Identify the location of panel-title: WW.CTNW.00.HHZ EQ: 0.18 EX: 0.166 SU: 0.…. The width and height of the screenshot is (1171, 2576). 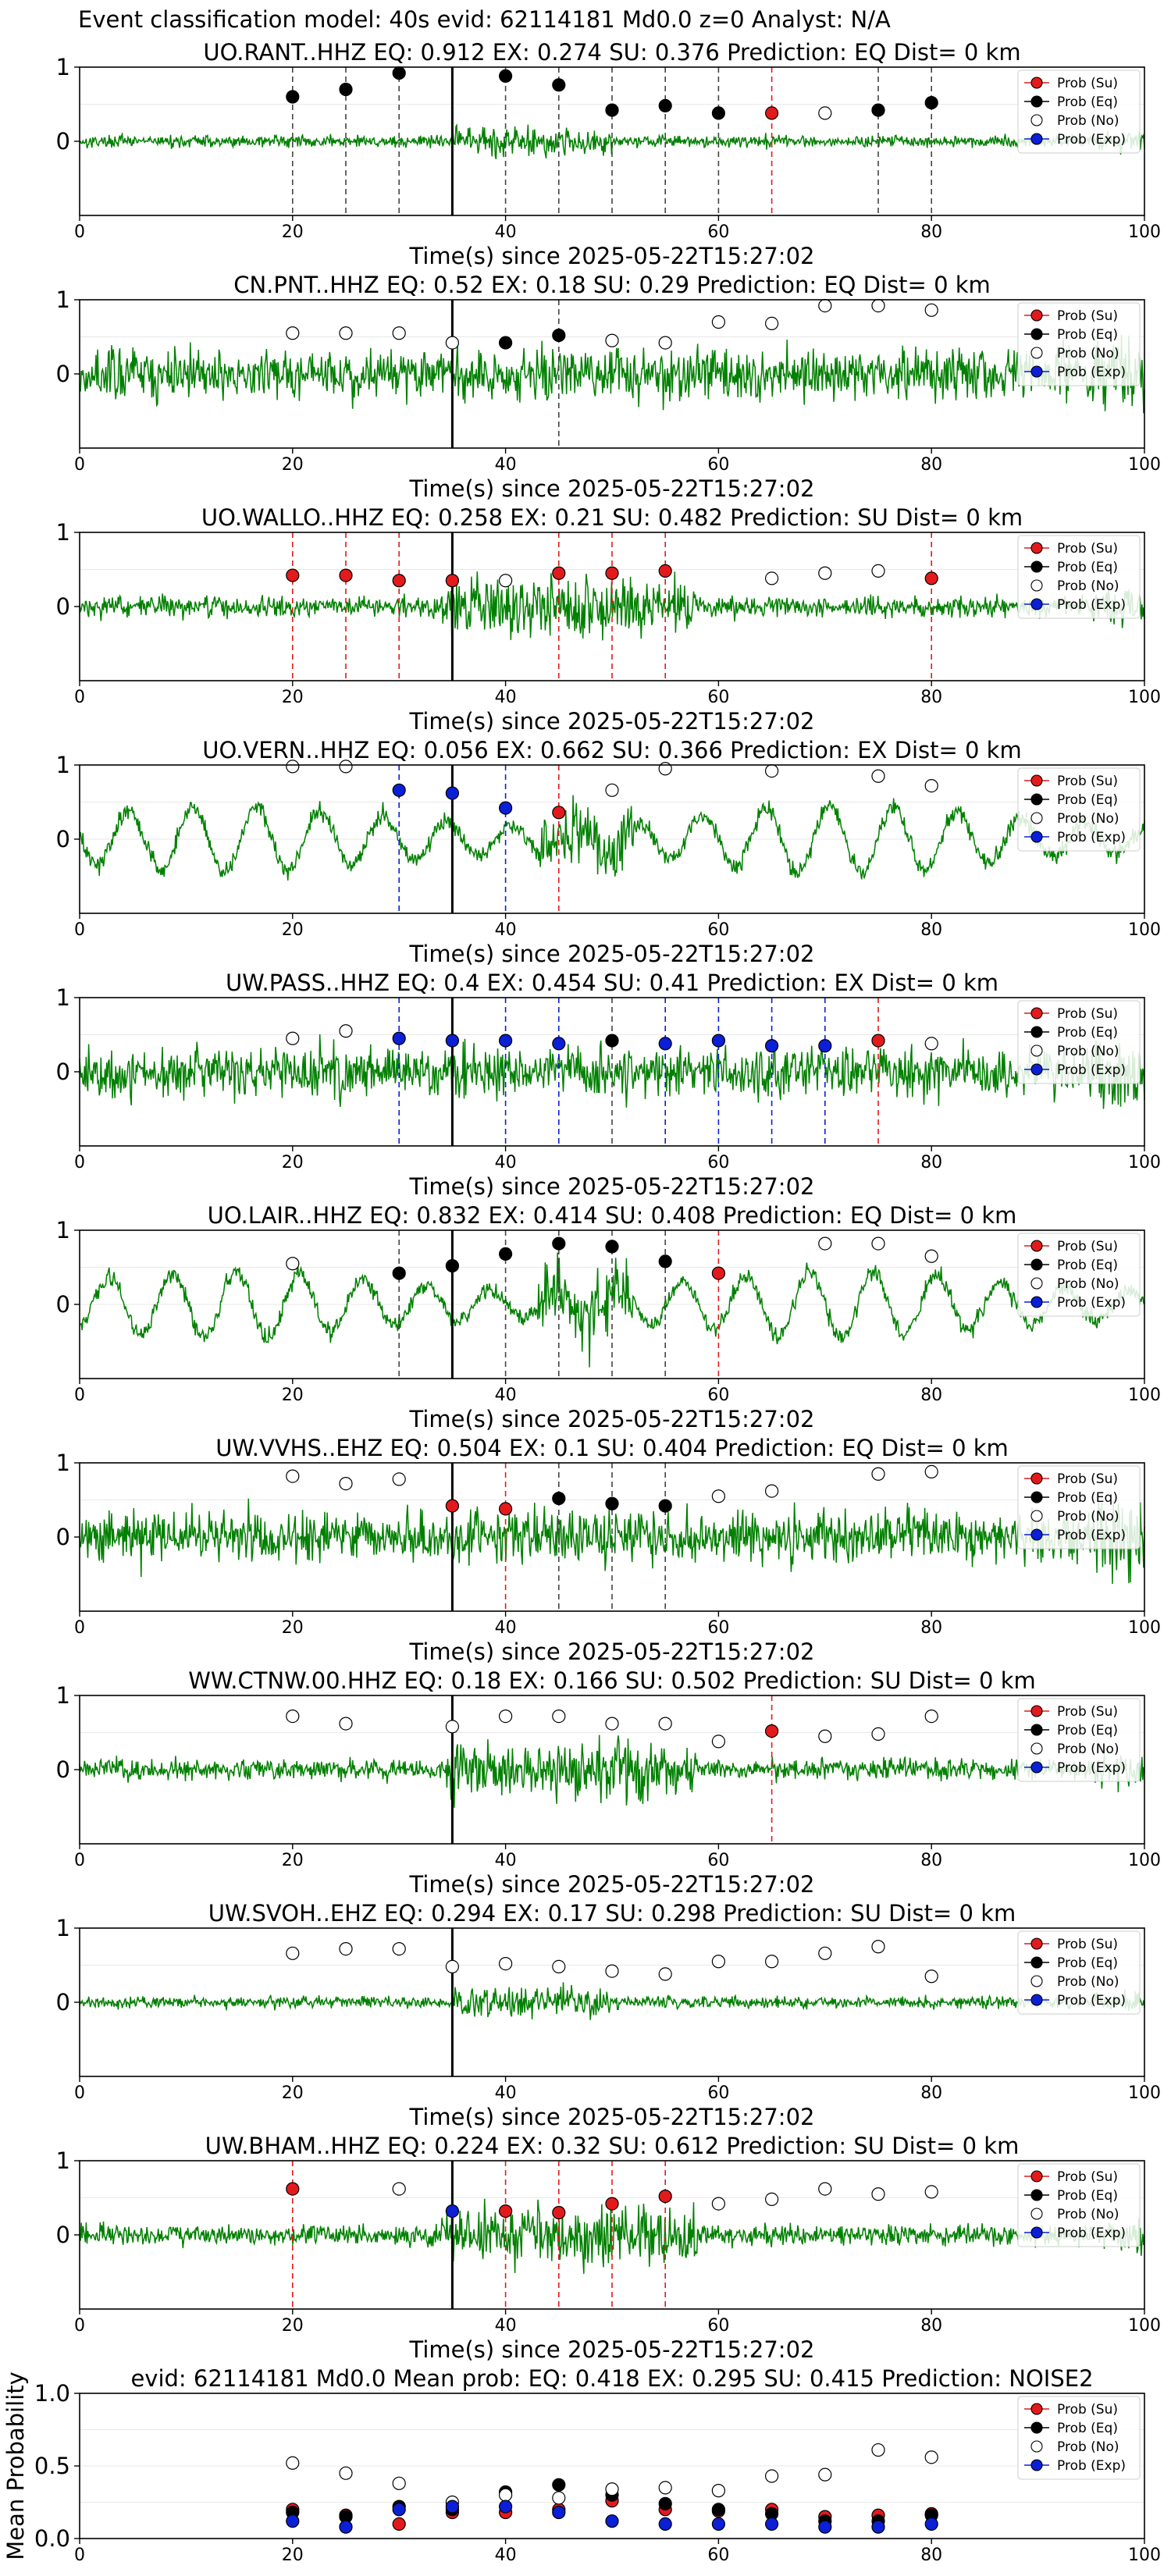
(612, 1680).